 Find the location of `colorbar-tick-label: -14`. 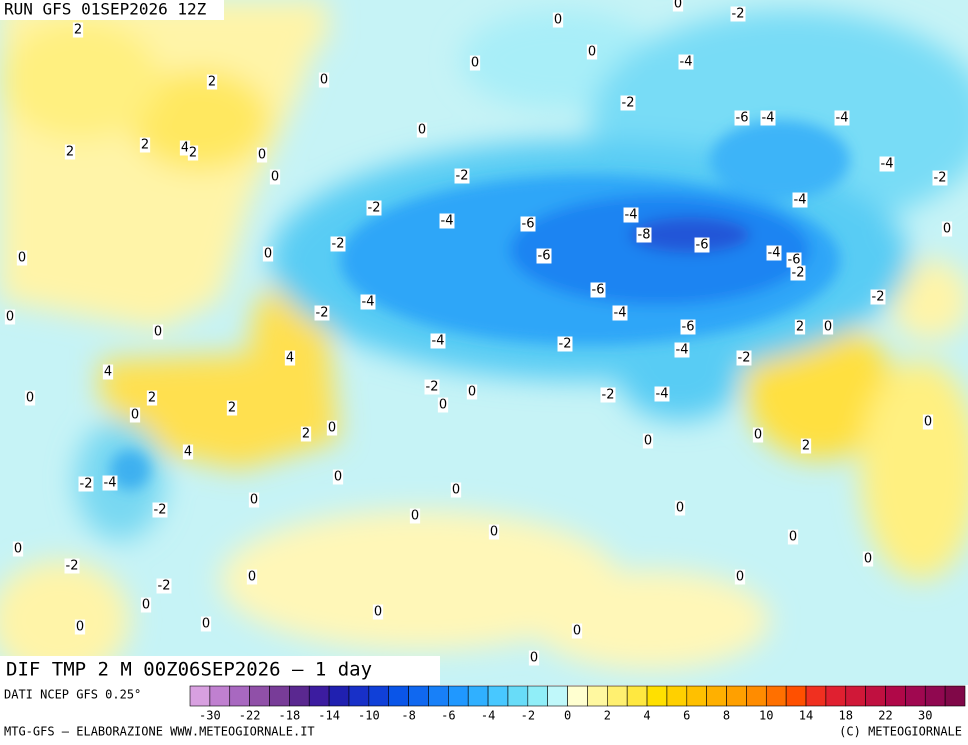

colorbar-tick-label: -14 is located at coordinates (329, 716).